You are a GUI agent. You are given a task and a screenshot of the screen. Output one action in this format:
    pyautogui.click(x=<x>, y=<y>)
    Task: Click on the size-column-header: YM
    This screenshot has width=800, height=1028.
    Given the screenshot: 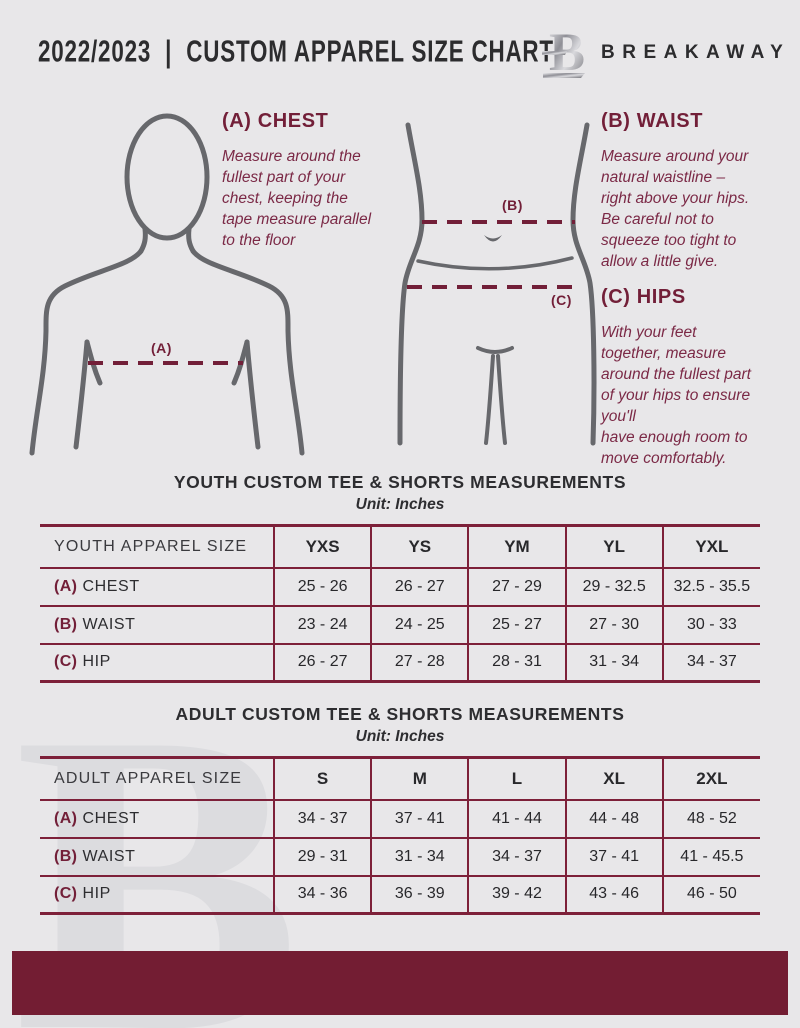 What is the action you would take?
    pyautogui.click(x=516, y=547)
    